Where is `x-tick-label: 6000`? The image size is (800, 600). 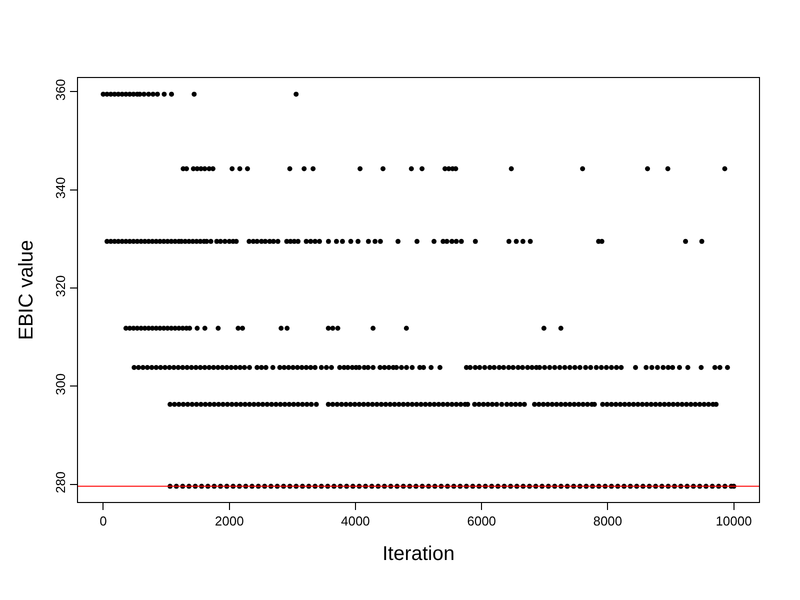 x-tick-label: 6000 is located at coordinates (481, 521).